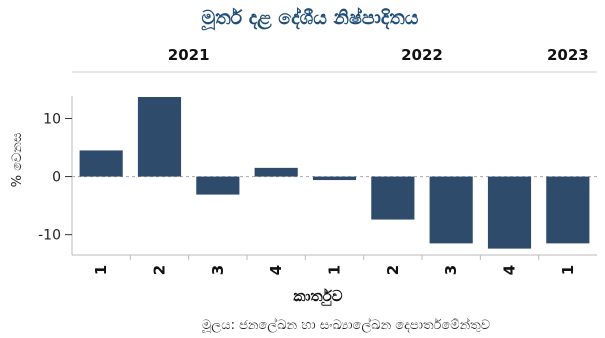  I want to click on chart-title: මූර්ත දළ දේශීය නිෂ්පාදිතය, so click(310, 19).